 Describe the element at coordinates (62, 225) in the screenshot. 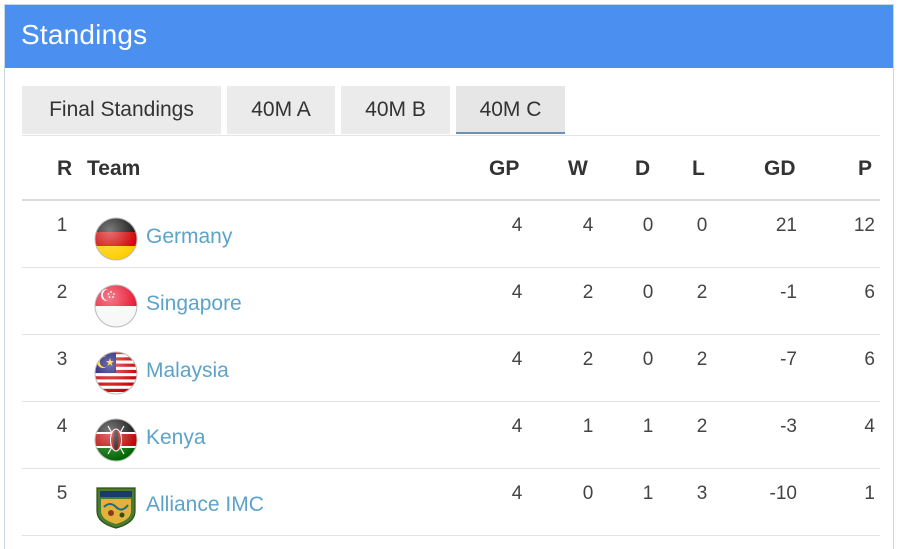

I see `rank-cell: 1` at that location.